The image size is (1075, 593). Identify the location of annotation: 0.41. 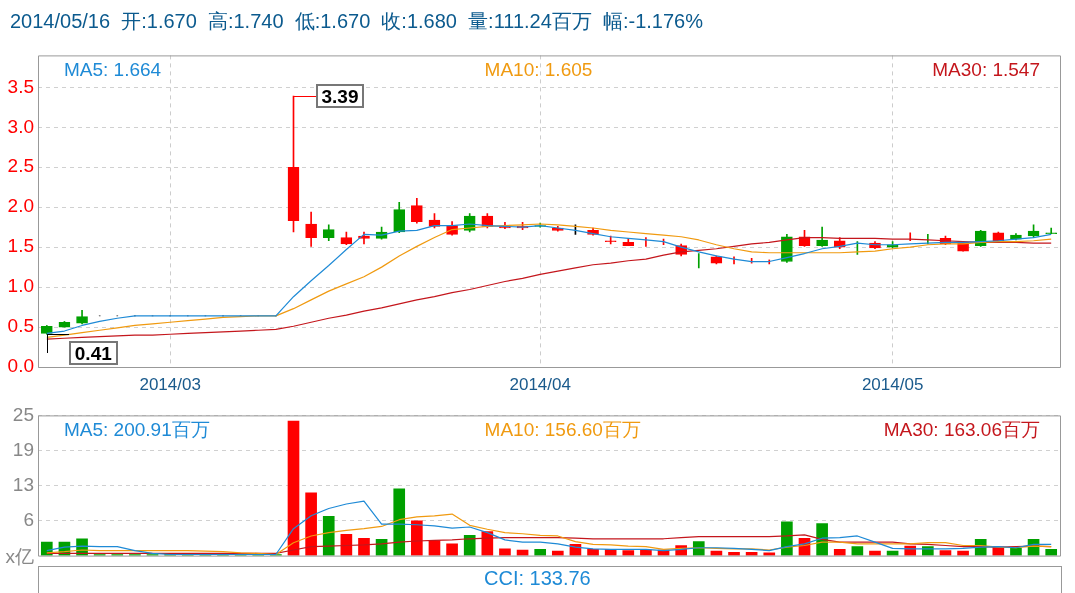
(93, 353).